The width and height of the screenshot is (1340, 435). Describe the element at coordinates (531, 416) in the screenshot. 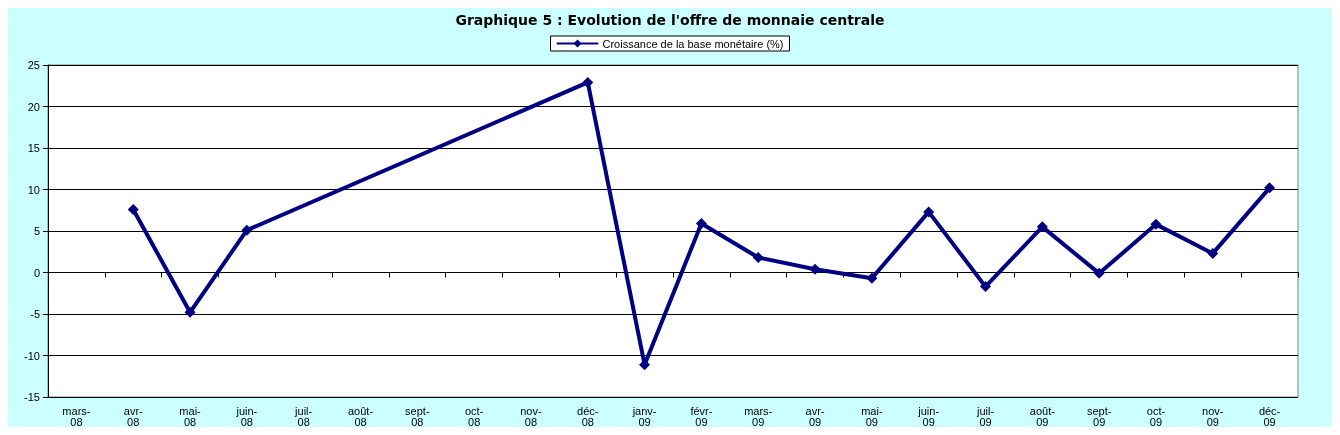

I see `x-tick-label: nov-08` at that location.